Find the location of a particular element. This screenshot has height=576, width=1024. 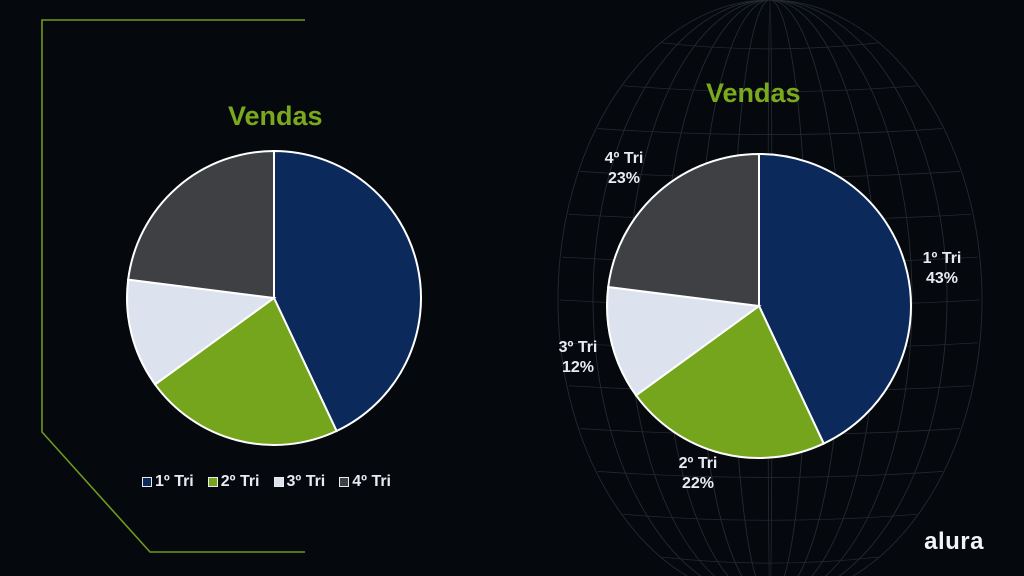

legend-item-q4: 4º Tri is located at coordinates (365, 482).